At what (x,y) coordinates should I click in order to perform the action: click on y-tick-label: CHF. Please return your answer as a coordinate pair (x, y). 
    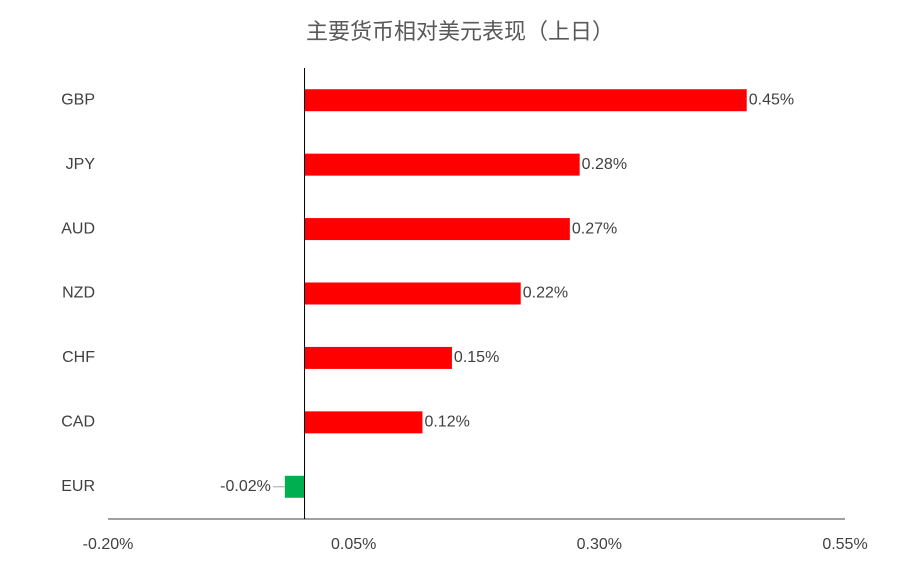
    Looking at the image, I should click on (78, 357).